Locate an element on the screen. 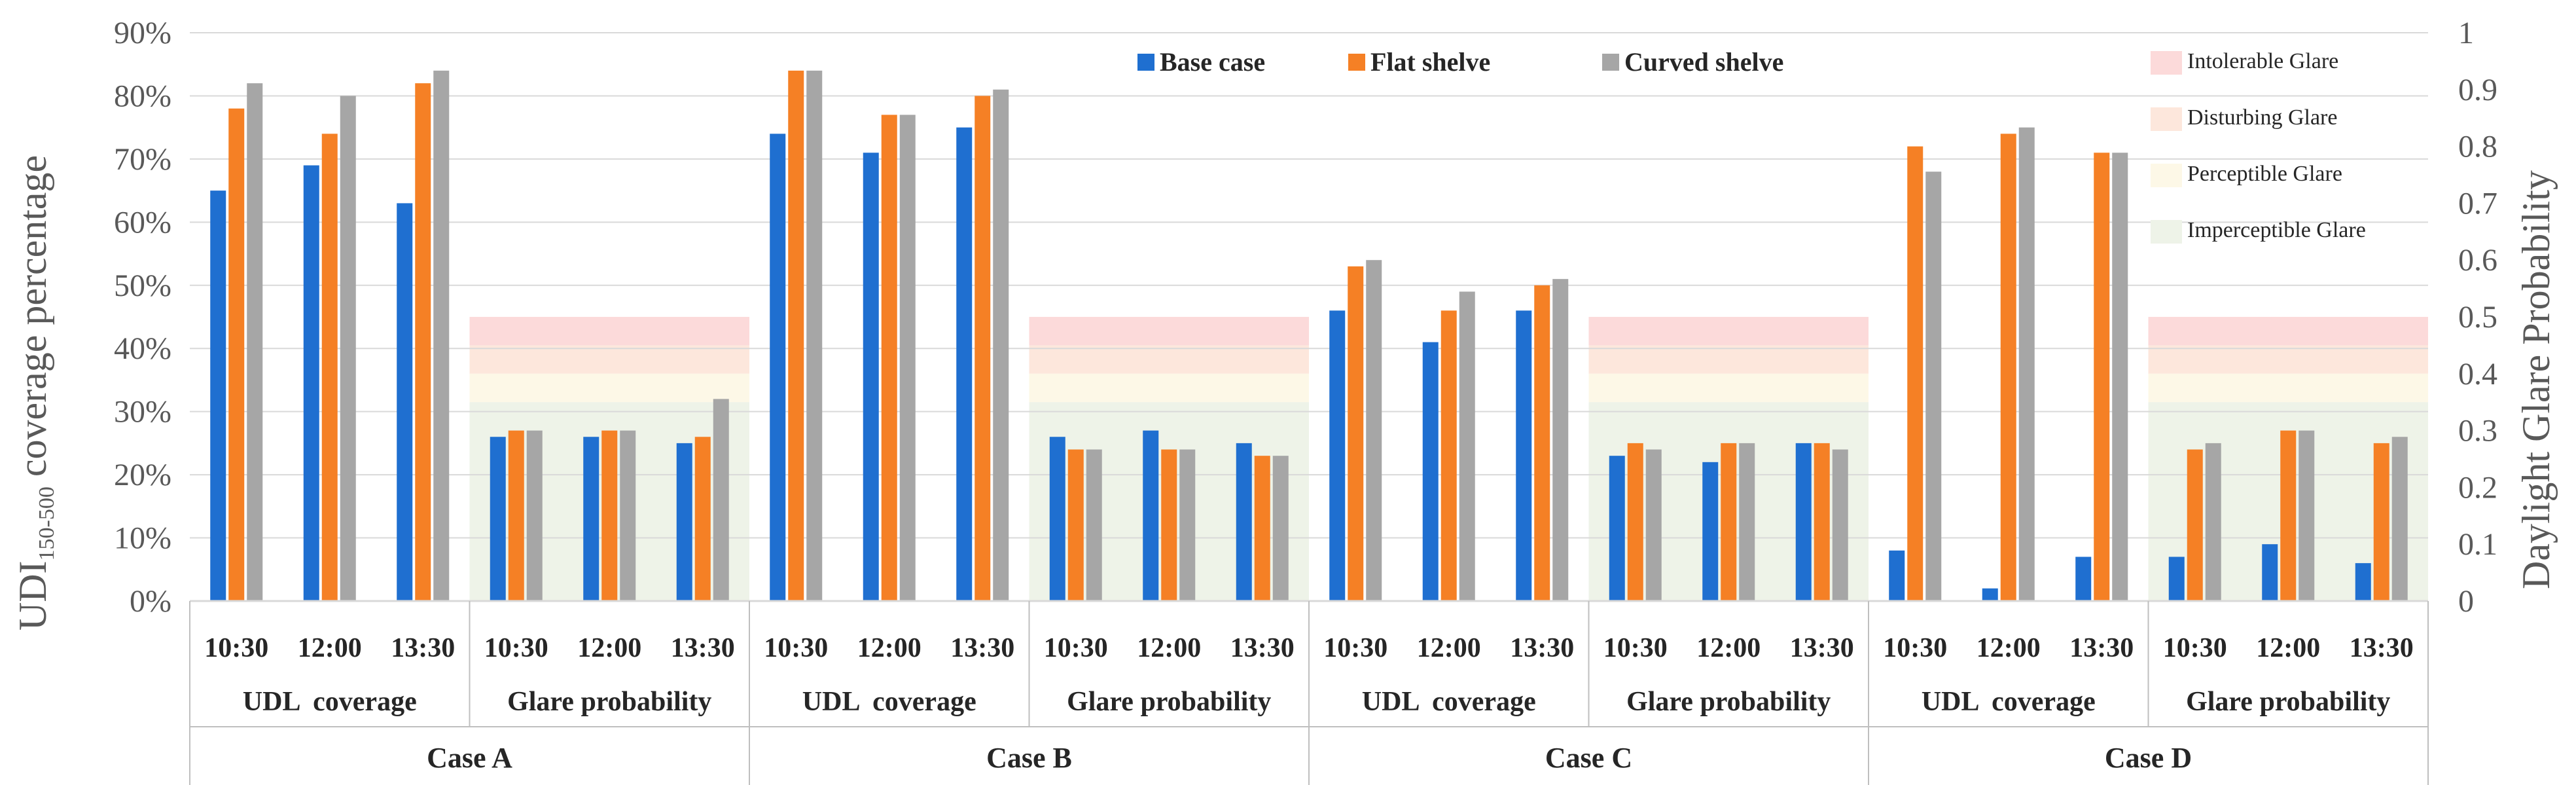 This screenshot has height=785, width=2576. left-axis-title-subscript: 150-500 is located at coordinates (47, 523).